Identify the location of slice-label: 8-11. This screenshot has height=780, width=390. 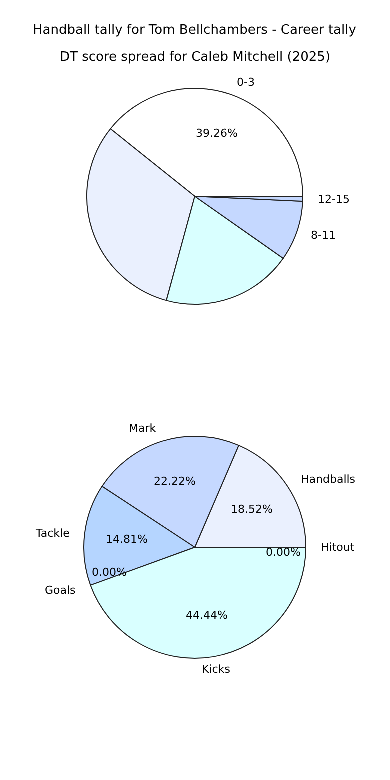
(323, 235).